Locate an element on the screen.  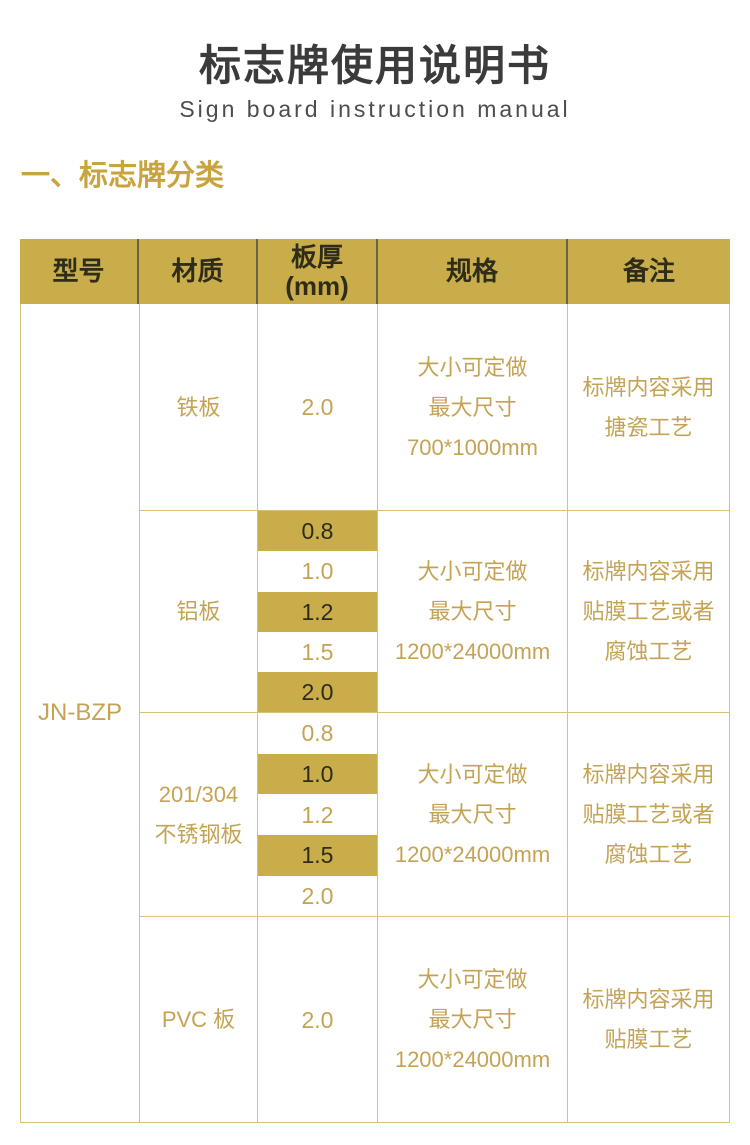
table-header-row: 型号 材质 板厚 (mm) 规格 备注 is located at coordinates (375, 272).